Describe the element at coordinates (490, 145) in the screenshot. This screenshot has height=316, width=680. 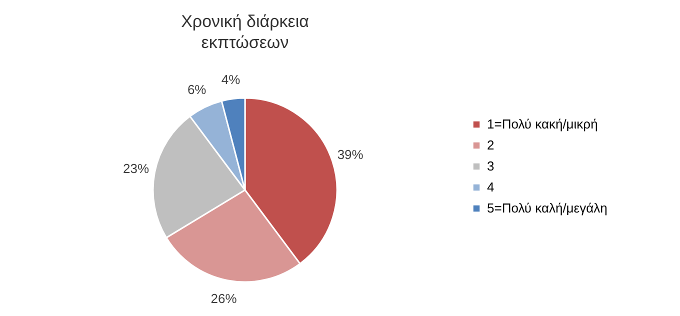
I see `legend-label: 2` at that location.